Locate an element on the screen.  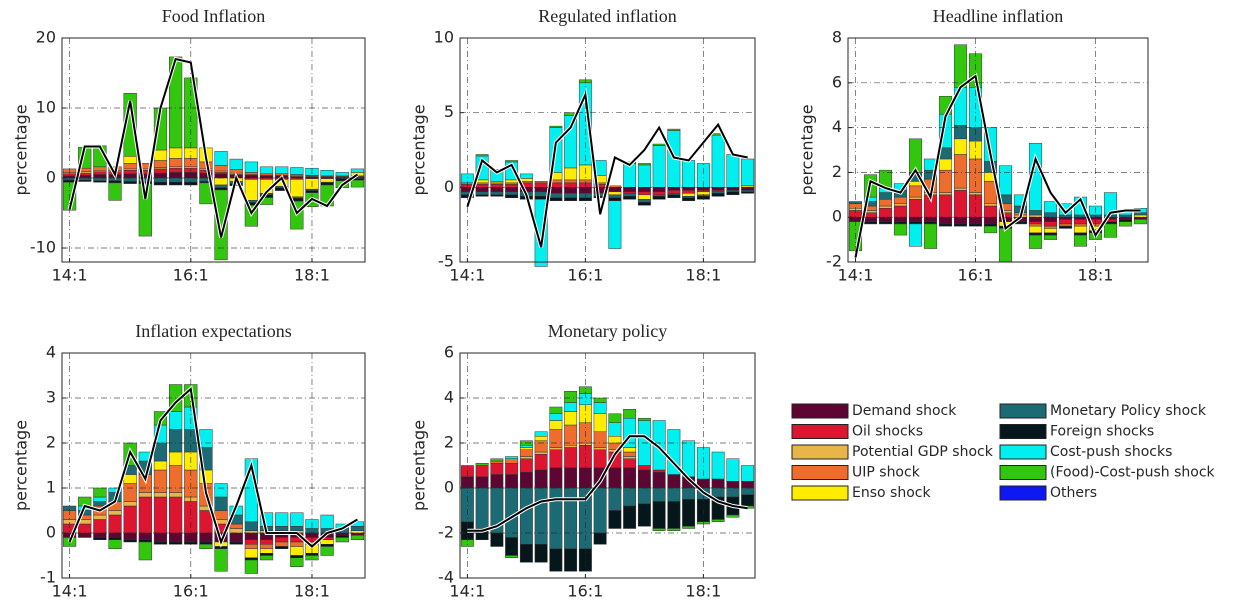
y-tick-label: 1 is located at coordinates (51, 487).